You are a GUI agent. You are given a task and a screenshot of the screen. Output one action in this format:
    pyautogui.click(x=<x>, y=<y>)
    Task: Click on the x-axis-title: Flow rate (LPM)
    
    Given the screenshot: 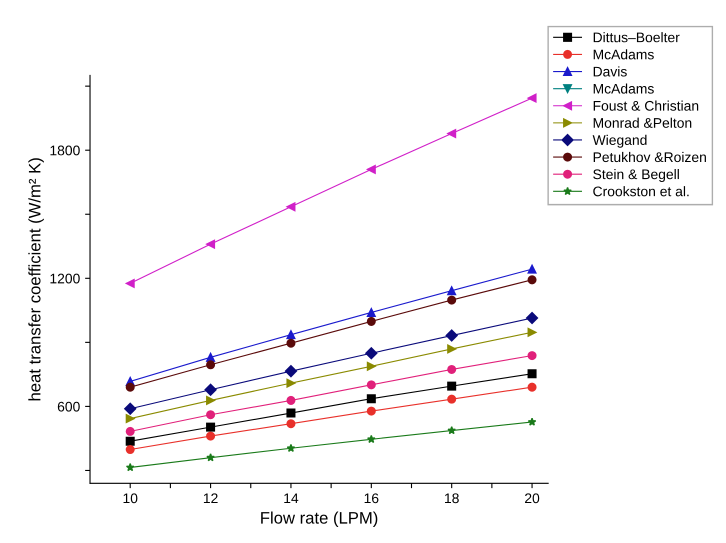 What is the action you would take?
    pyautogui.click(x=319, y=519)
    